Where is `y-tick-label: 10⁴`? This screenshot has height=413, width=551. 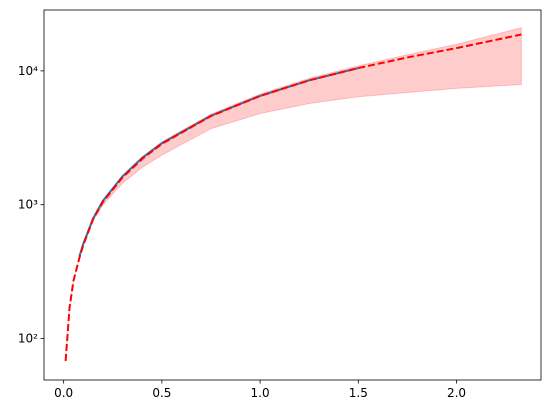 y-tick-label: 10⁴ is located at coordinates (28, 71).